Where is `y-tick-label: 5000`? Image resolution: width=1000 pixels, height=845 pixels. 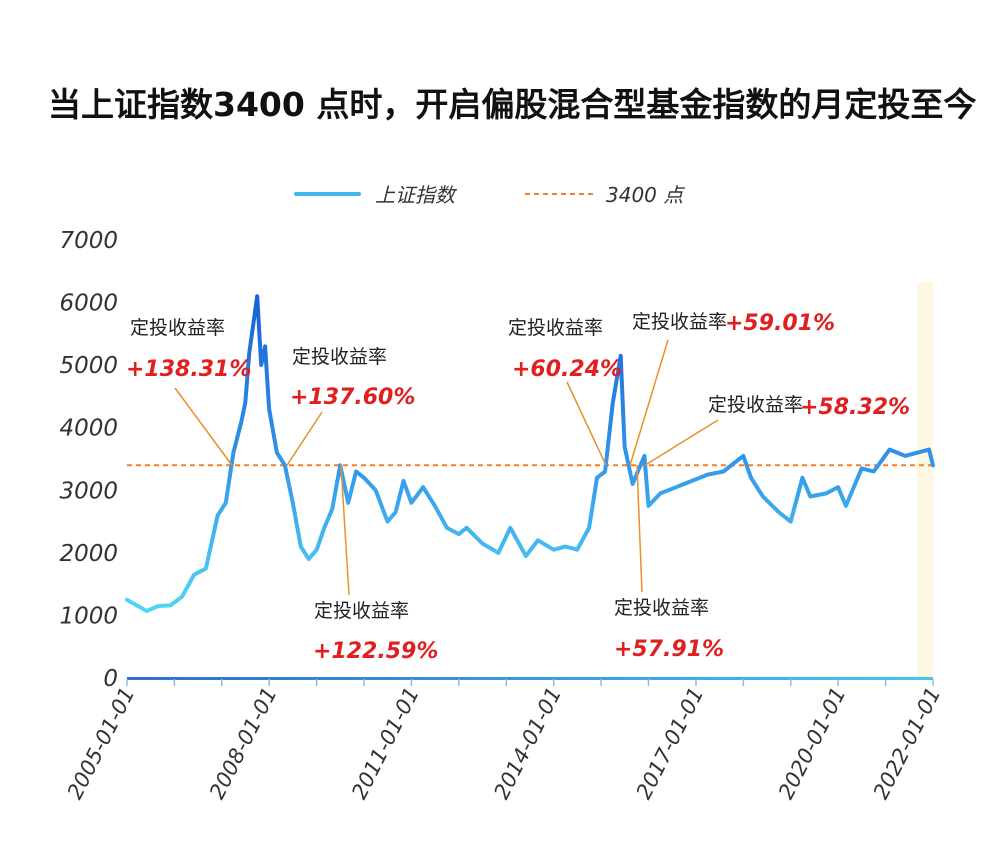 y-tick-label: 5000 is located at coordinates (88, 366).